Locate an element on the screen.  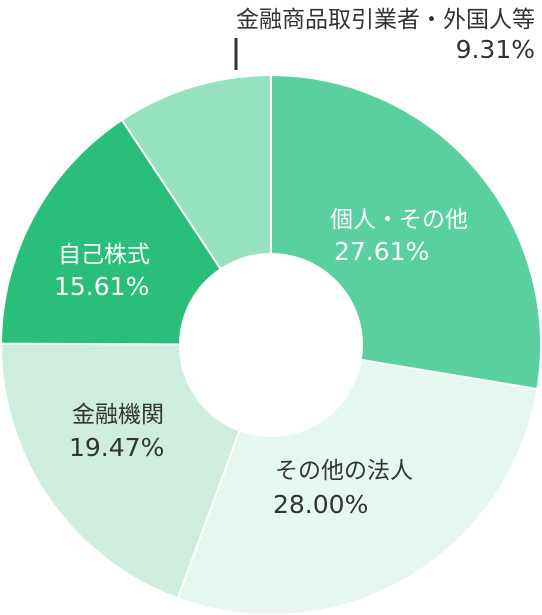
slice-label-financial-institutions: 金融機関 is located at coordinates (118, 415).